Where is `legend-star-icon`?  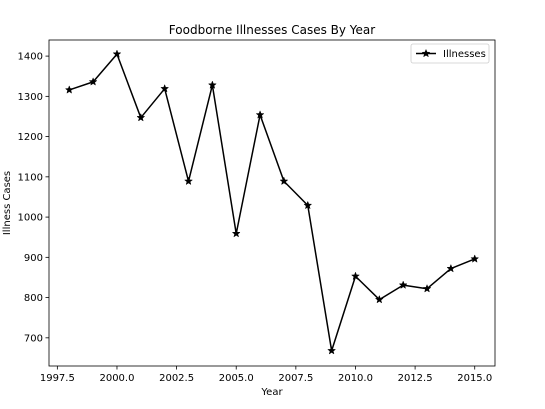
legend-star-icon is located at coordinates (426, 53).